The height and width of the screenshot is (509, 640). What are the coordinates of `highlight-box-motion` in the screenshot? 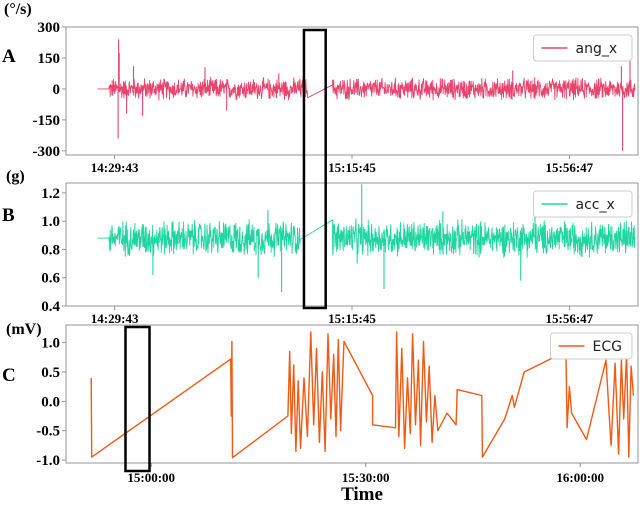 It's located at (314, 169).